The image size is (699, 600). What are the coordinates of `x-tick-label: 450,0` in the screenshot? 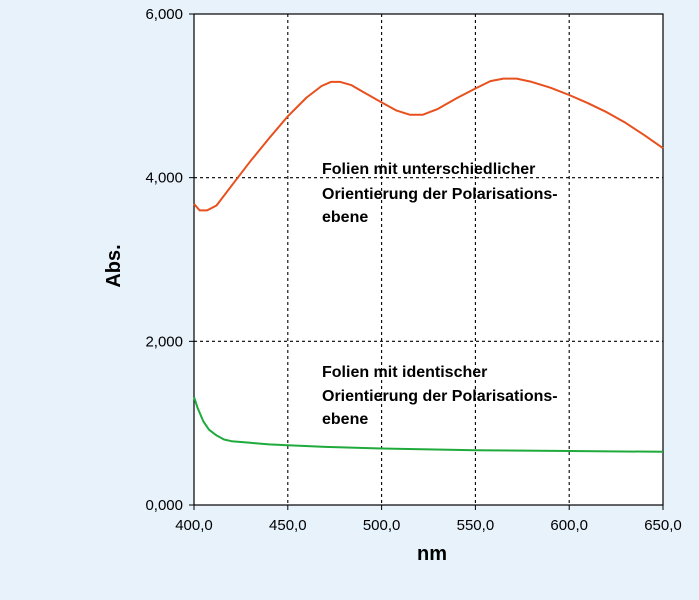 It's located at (288, 525).